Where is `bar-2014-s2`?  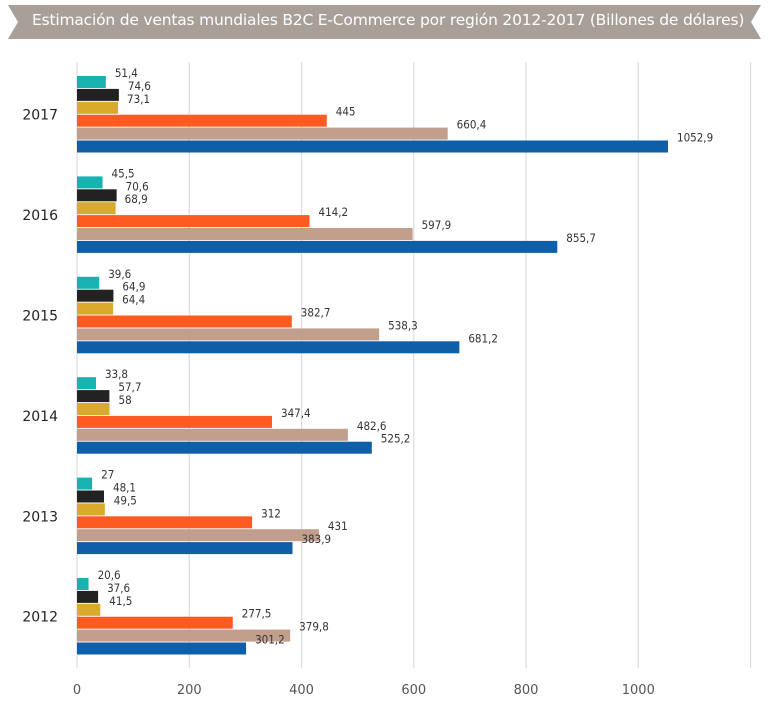 bar-2014-s2 is located at coordinates (93, 396).